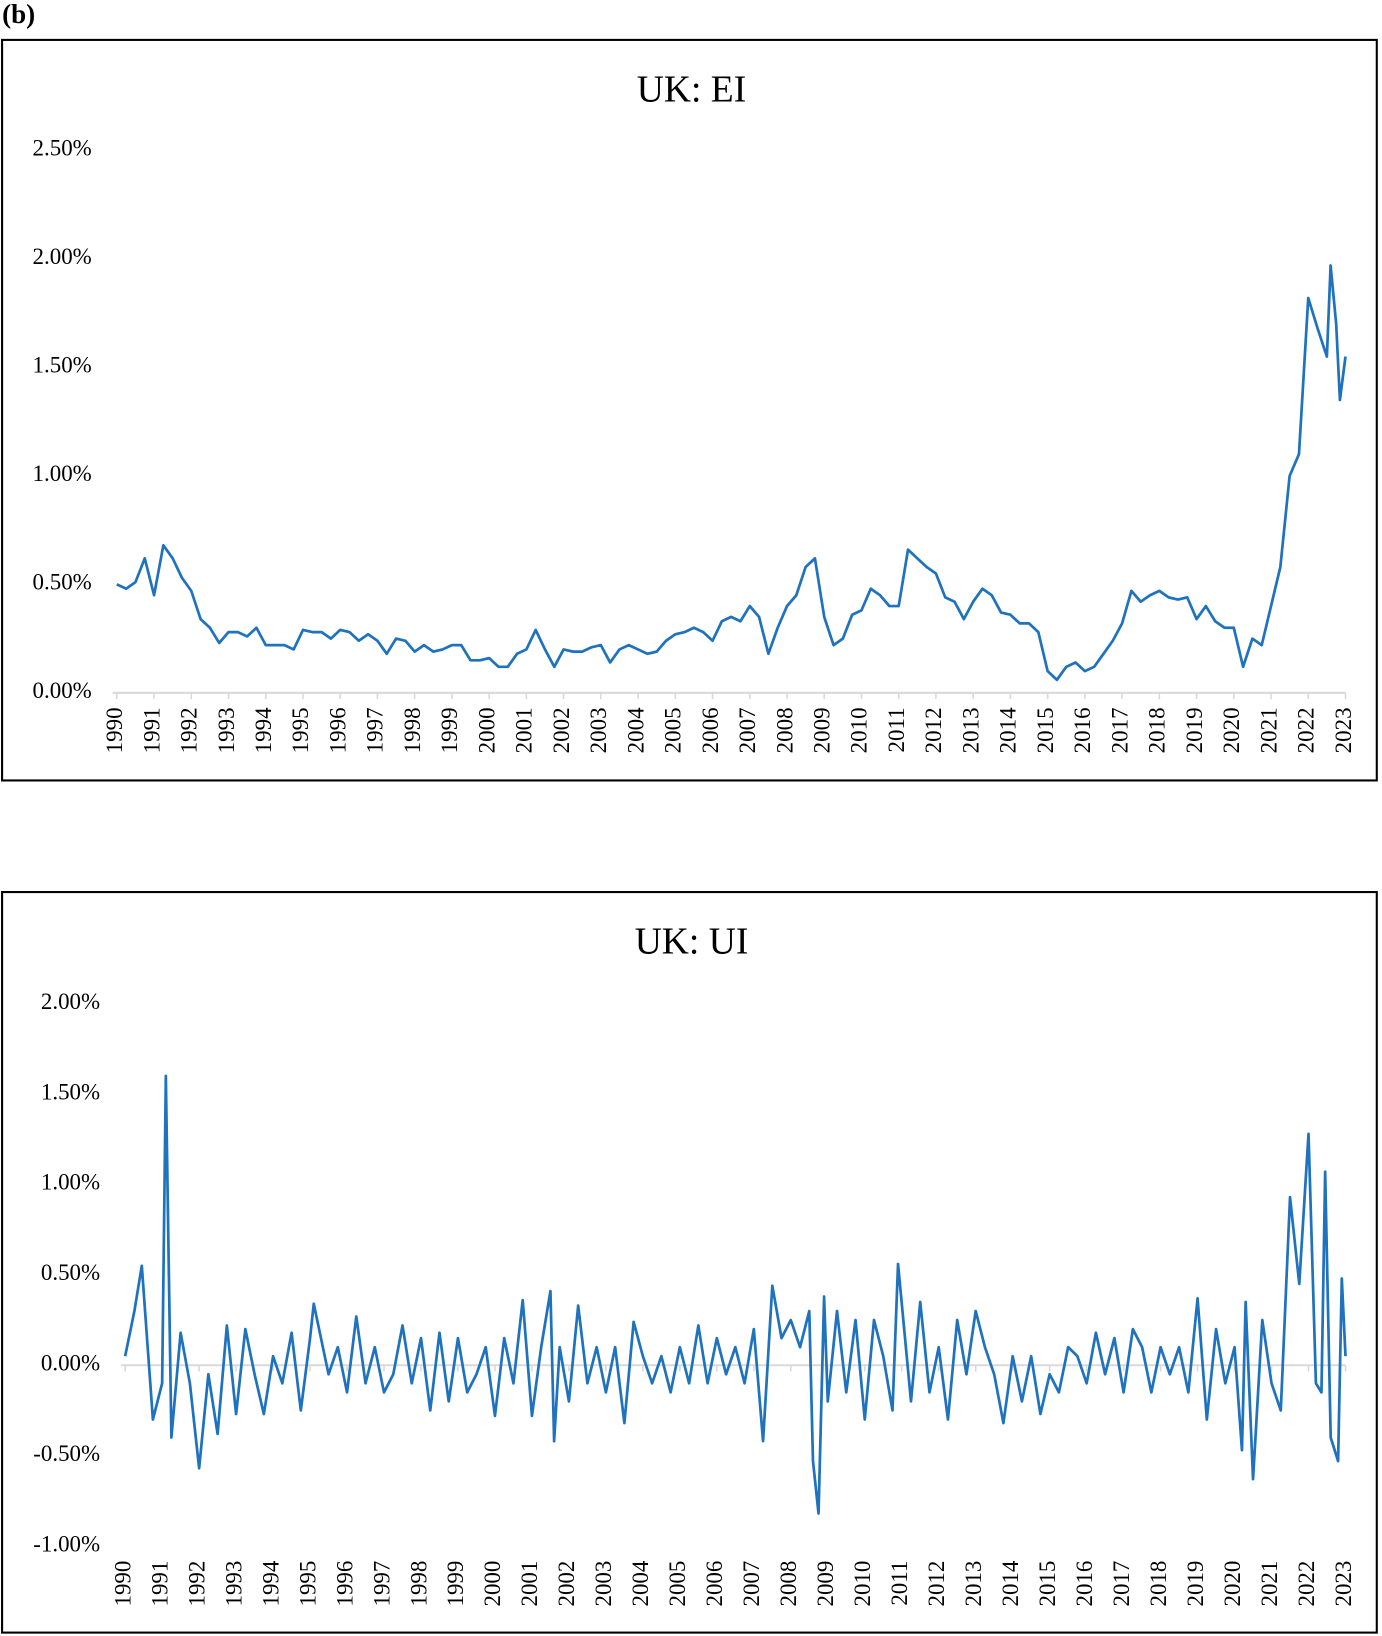 Image resolution: width=1382 pixels, height=1636 pixels. I want to click on y-tick-label: -1.00%, so click(66, 1543).